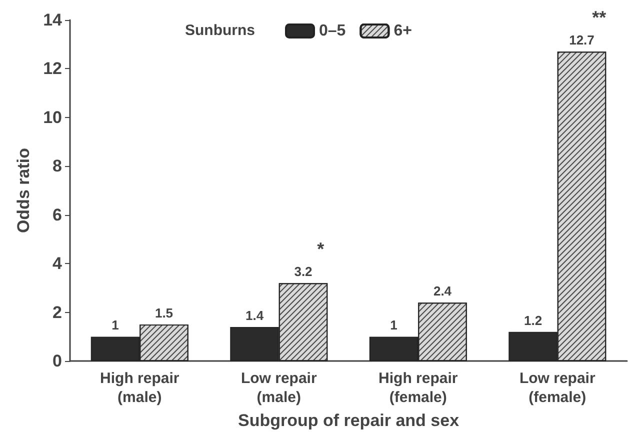 The height and width of the screenshot is (434, 637). What do you see at coordinates (23, 191) in the screenshot?
I see `y-axis-title: Odds ratio` at bounding box center [23, 191].